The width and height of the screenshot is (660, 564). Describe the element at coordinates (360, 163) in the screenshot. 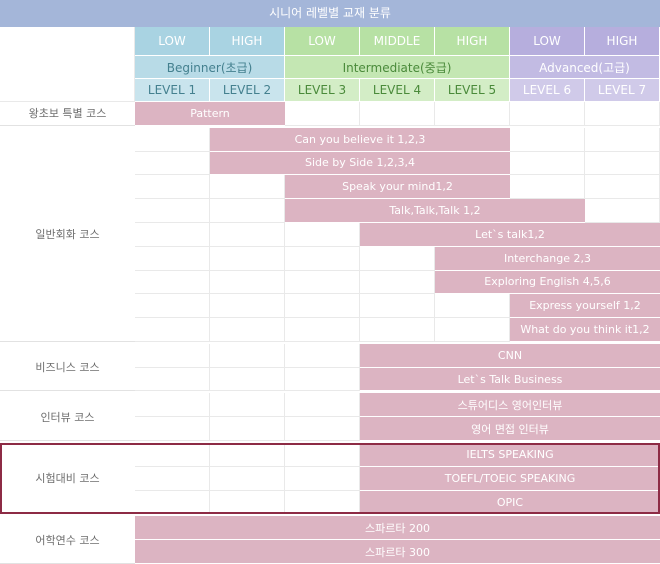

I see `course-bar: Side by Side 1,2,3,4` at that location.